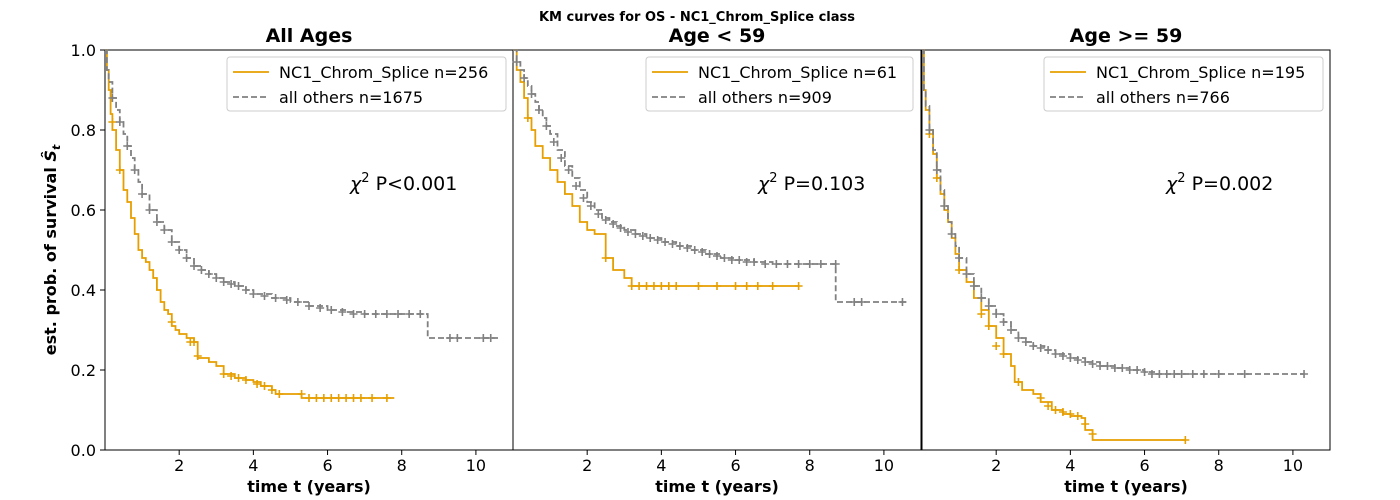 The height and width of the screenshot is (500, 1400). I want to click on legend-box, so click(1183, 84).